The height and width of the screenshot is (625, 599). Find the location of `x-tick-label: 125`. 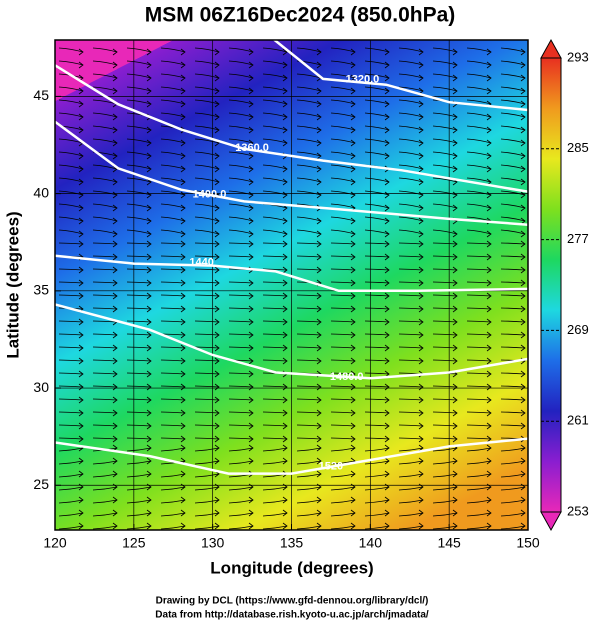

x-tick-label: 125 is located at coordinates (134, 543).